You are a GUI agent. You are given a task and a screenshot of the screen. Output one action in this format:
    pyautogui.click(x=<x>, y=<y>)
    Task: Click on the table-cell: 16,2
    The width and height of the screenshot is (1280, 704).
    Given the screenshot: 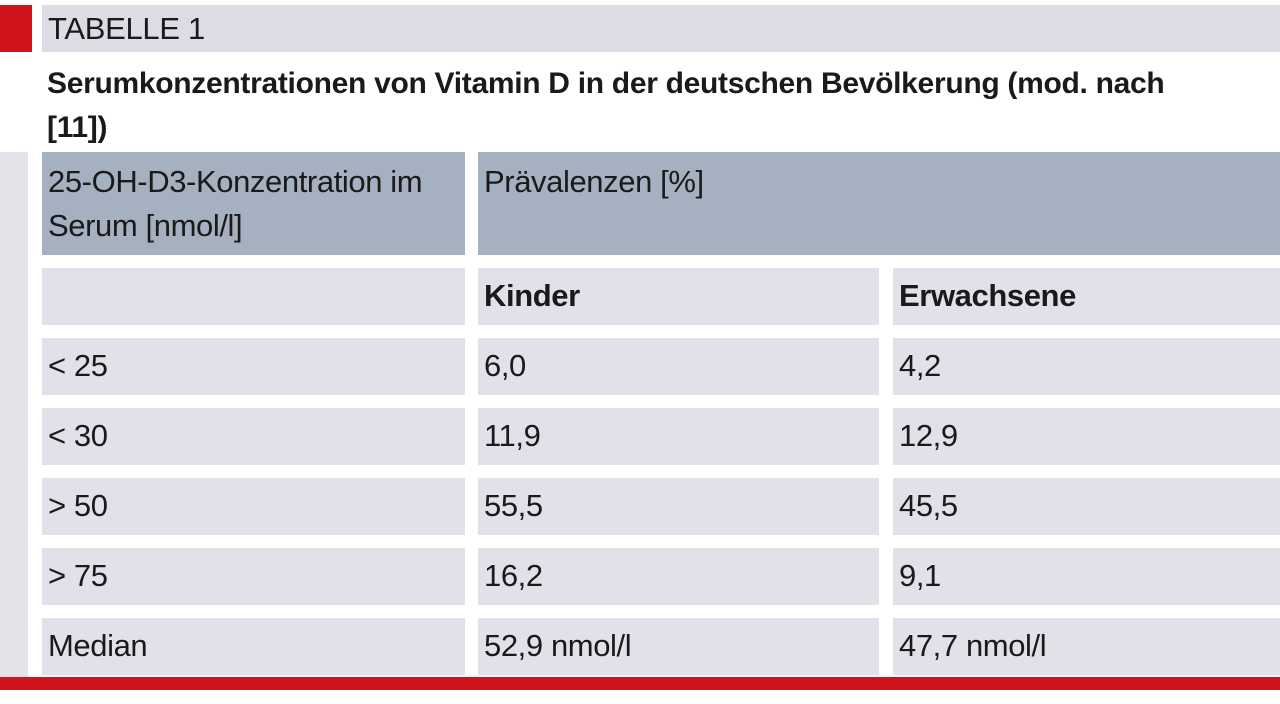 What is the action you would take?
    pyautogui.click(x=678, y=576)
    